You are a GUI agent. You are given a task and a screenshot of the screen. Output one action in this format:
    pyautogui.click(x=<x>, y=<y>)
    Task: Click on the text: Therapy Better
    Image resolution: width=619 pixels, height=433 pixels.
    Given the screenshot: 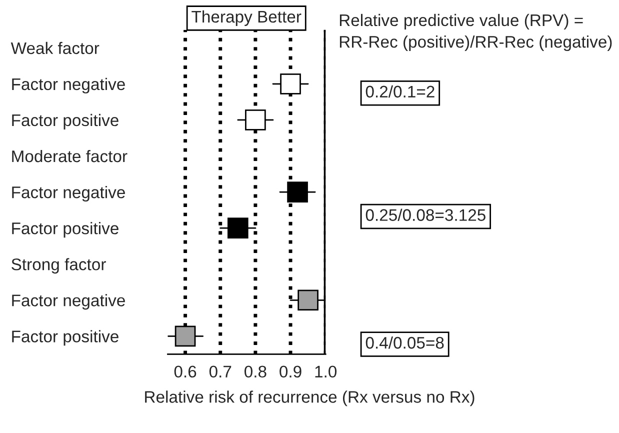 What is the action you would take?
    pyautogui.click(x=247, y=18)
    